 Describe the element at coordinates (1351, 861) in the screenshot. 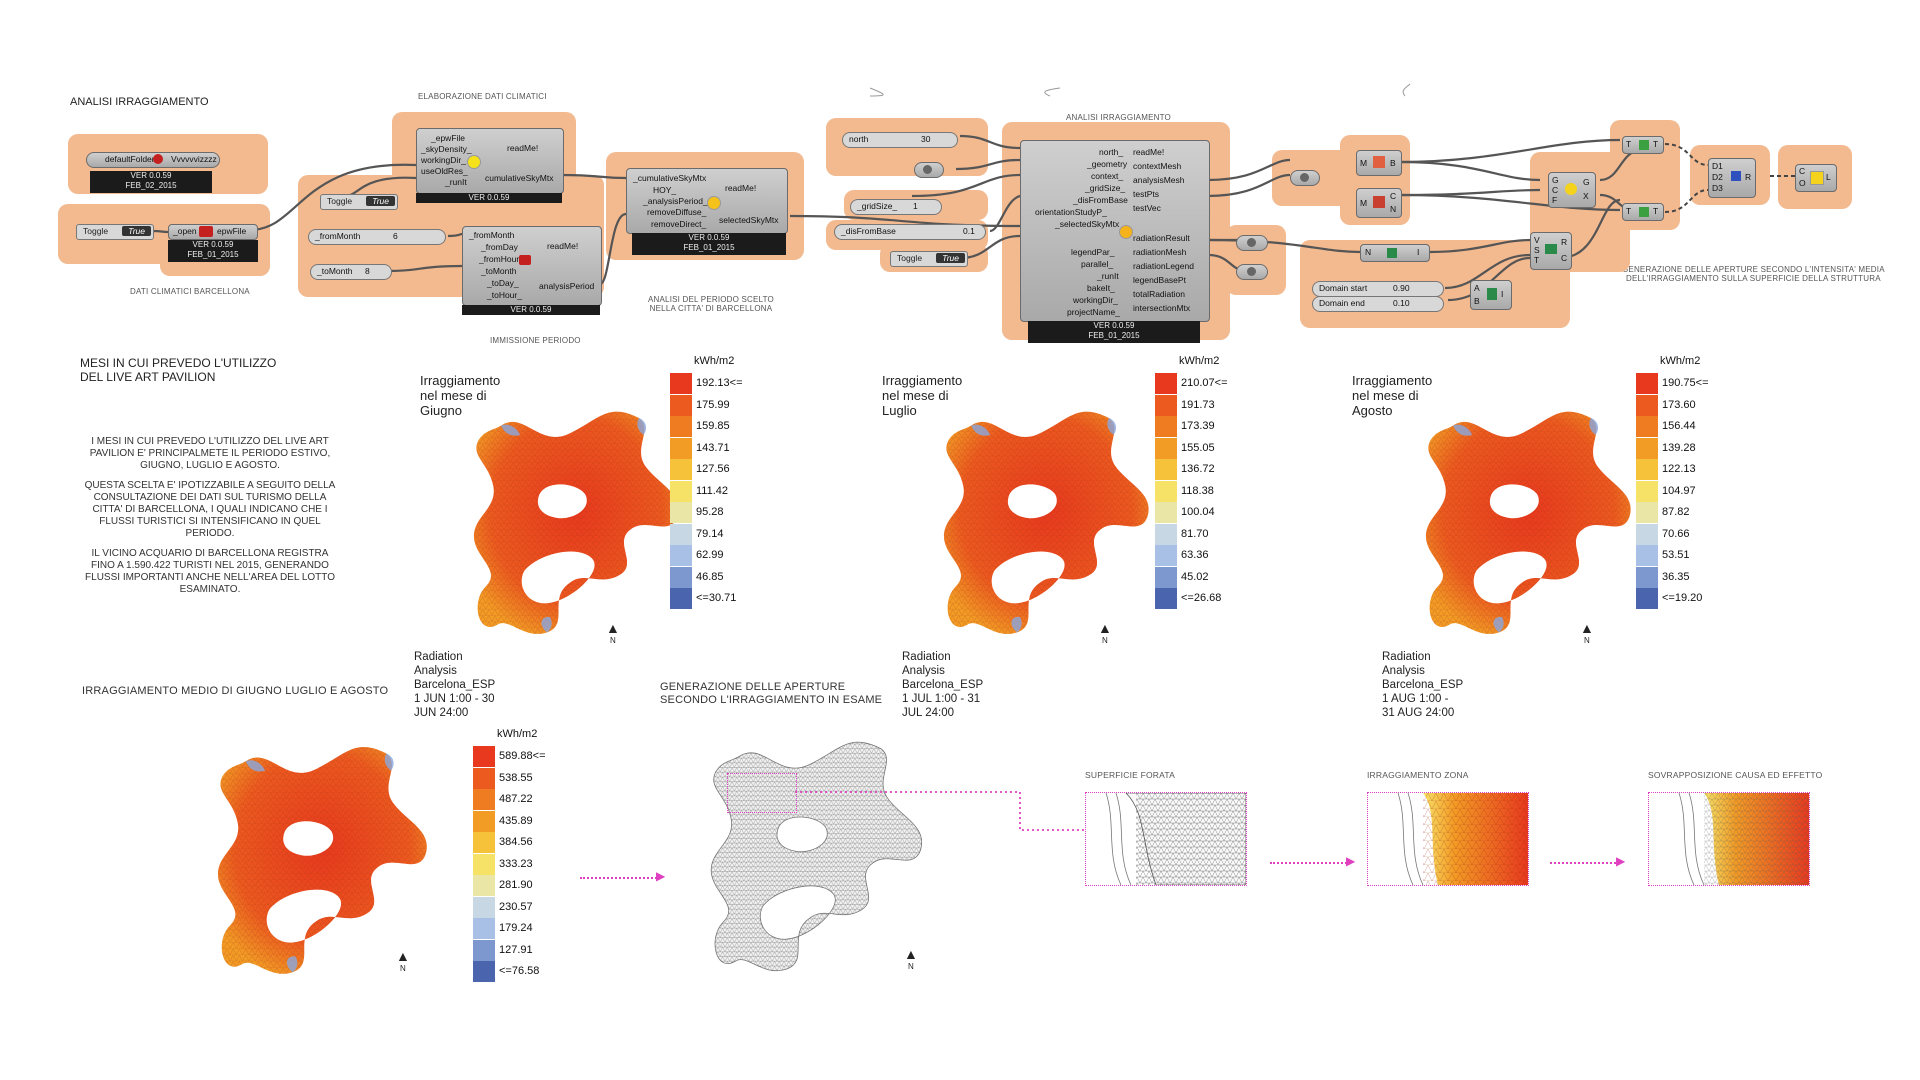

I see `arrow-2-head: ▶` at that location.